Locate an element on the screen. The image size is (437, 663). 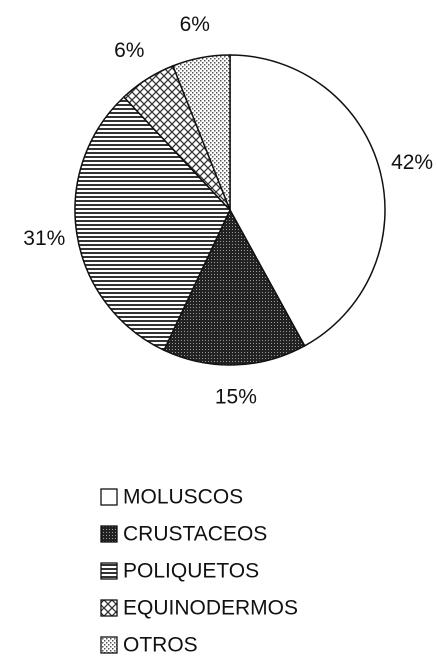
legend-label: POLIQUETOS is located at coordinates (191, 571).